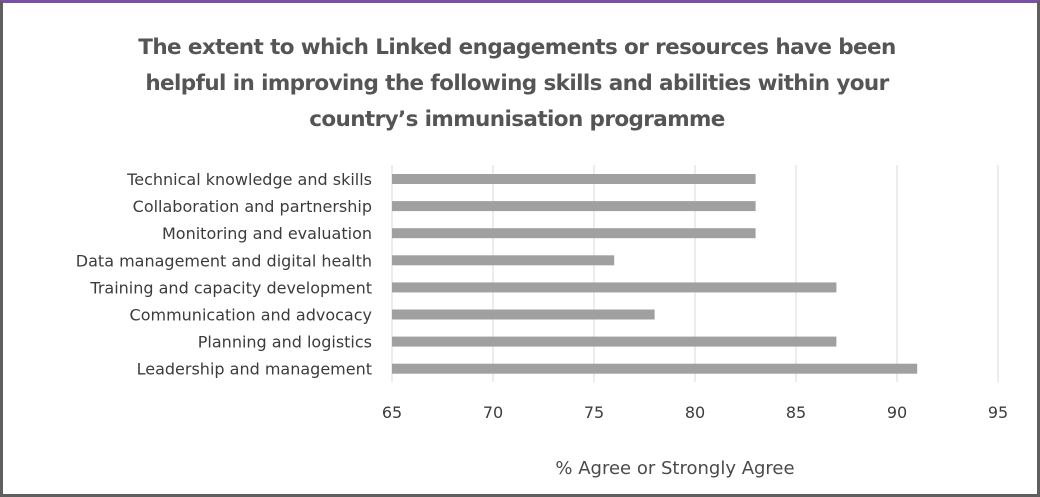 The height and width of the screenshot is (497, 1040). Describe the element at coordinates (594, 412) in the screenshot. I see `x-tick-label: 75` at that location.